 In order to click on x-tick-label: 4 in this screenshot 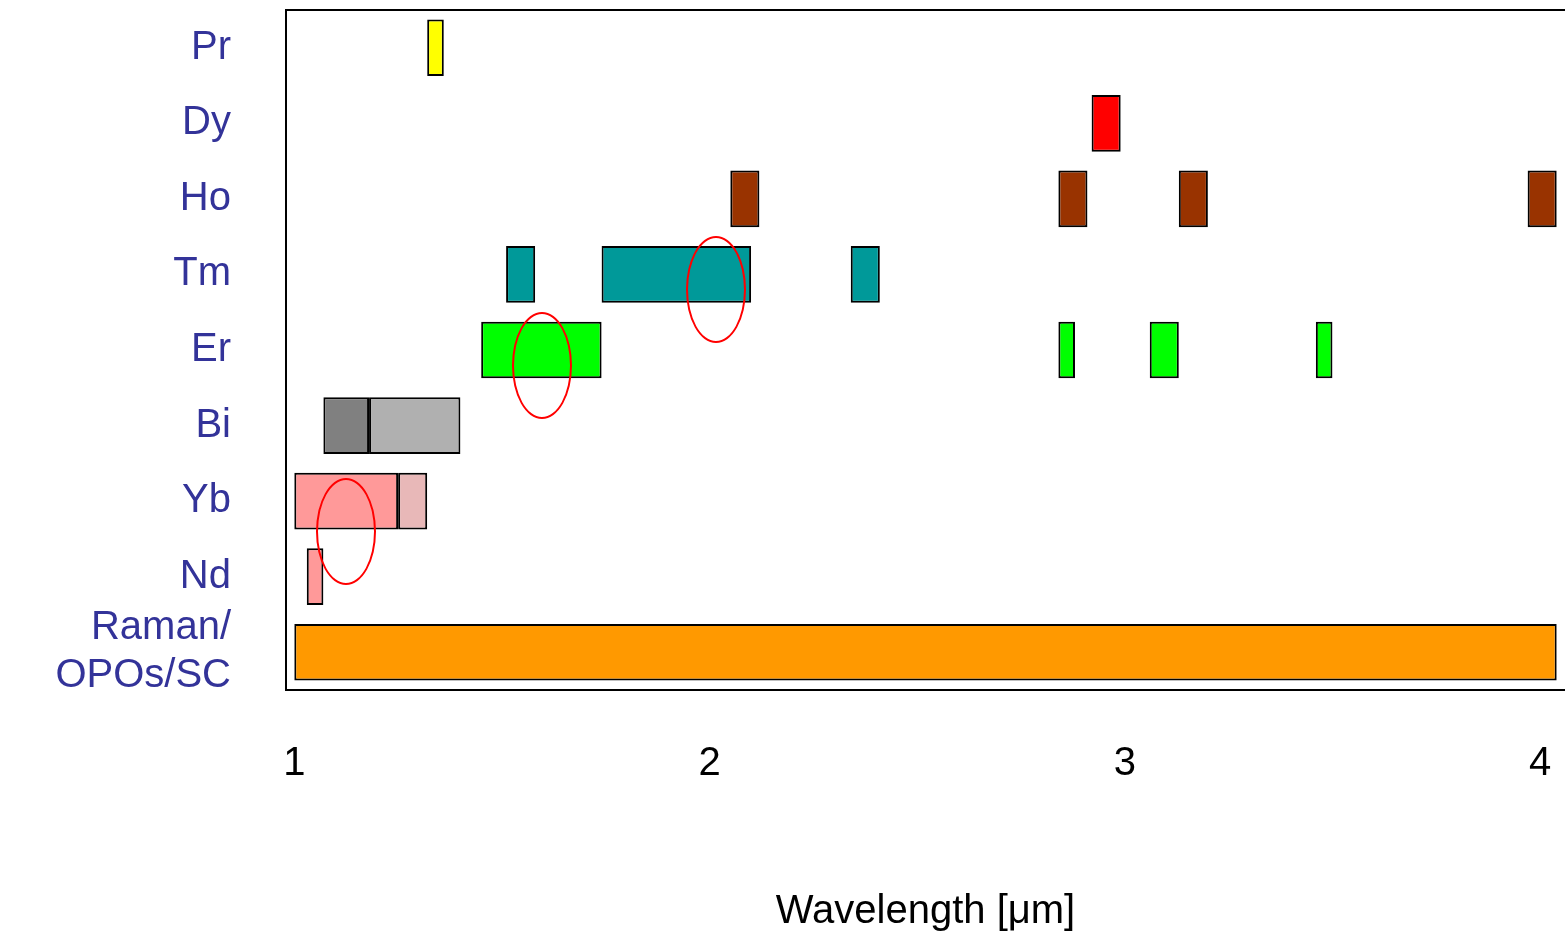, I will do `click(1540, 761)`.